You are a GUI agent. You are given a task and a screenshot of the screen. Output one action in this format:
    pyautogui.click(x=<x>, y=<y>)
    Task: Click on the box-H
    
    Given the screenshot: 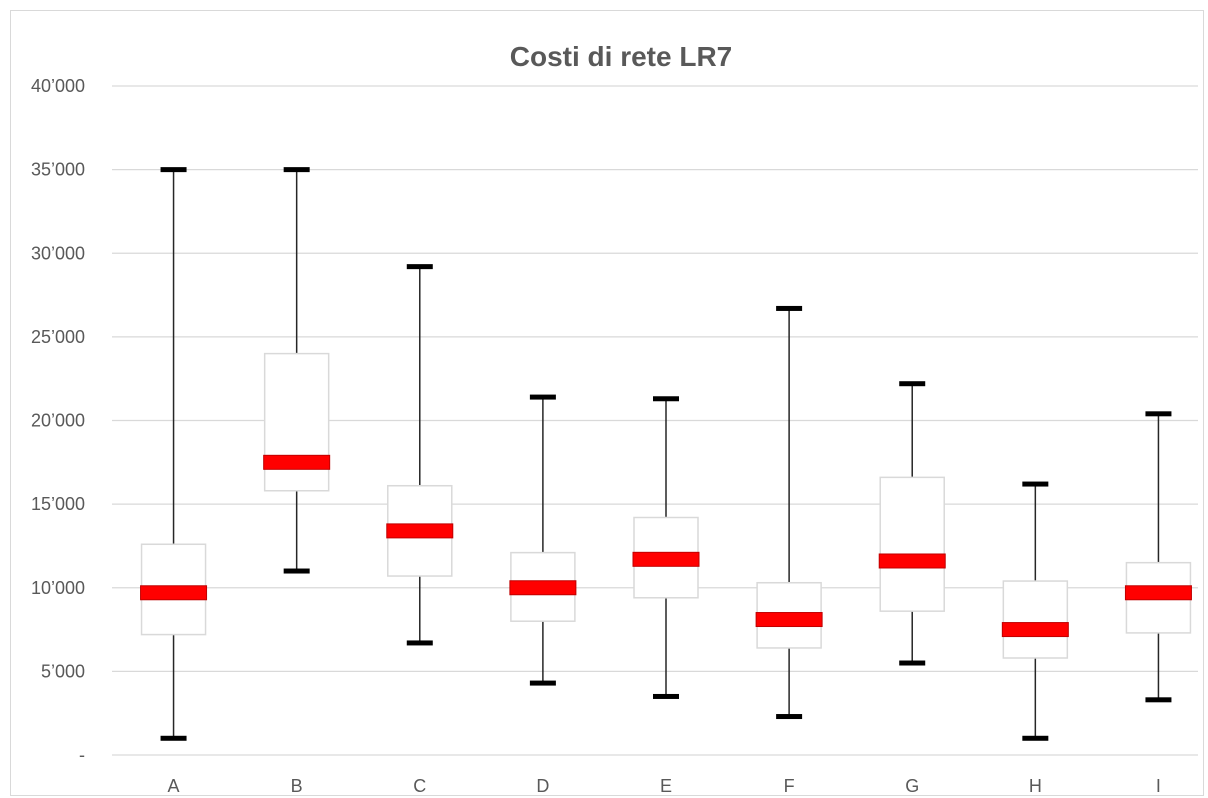 What is the action you would take?
    pyautogui.click(x=1035, y=611)
    